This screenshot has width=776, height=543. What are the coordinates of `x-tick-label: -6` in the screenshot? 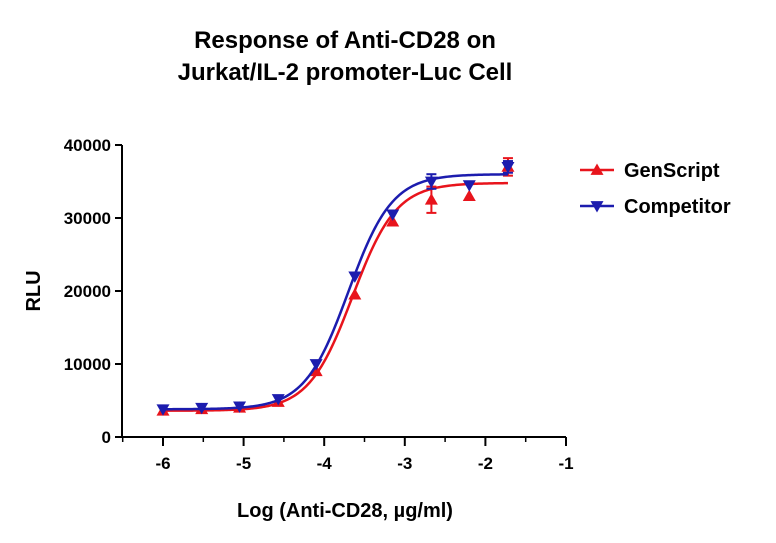 It's located at (162, 463).